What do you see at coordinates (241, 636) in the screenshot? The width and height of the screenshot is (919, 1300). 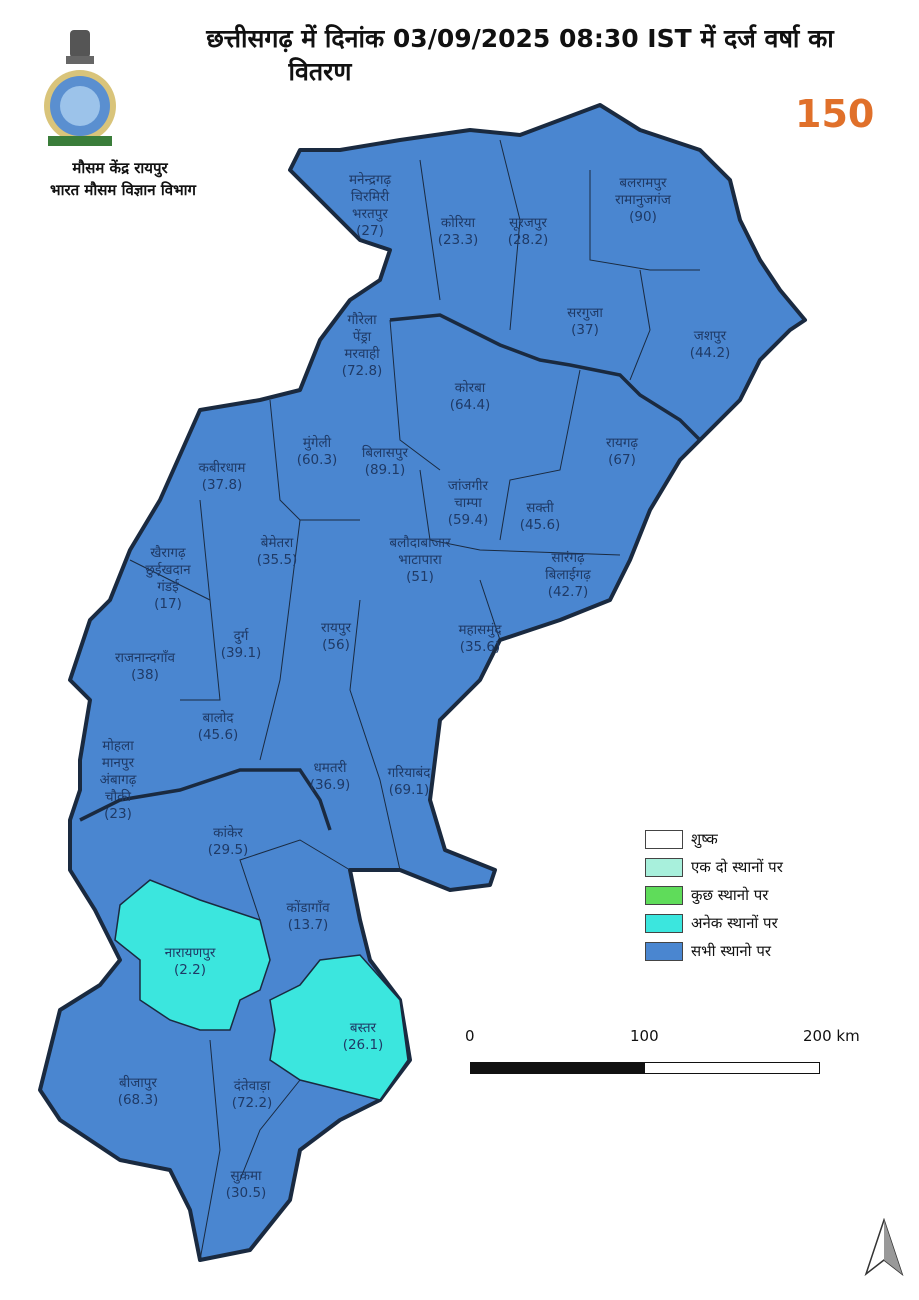 I see `district-name: दुर्ग` at bounding box center [241, 636].